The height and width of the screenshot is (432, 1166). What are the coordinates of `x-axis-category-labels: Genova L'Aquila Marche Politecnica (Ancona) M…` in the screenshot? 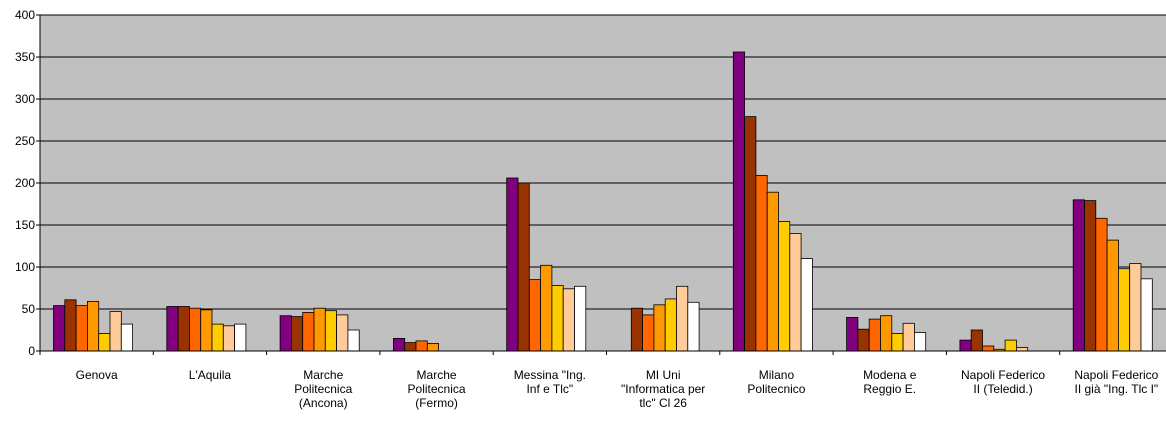 It's located at (617, 389).